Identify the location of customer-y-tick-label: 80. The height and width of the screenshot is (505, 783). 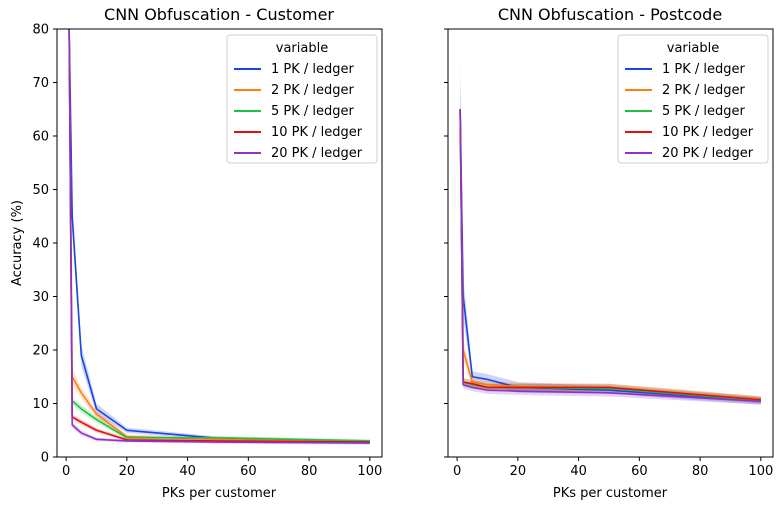
(40, 30).